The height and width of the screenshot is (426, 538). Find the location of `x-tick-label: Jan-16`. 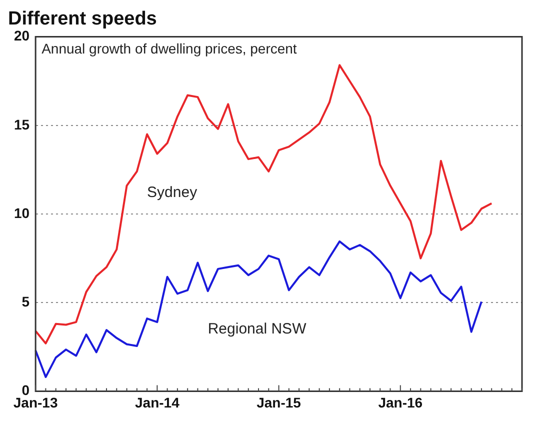

x-tick-label: Jan-16 is located at coordinates (400, 402).